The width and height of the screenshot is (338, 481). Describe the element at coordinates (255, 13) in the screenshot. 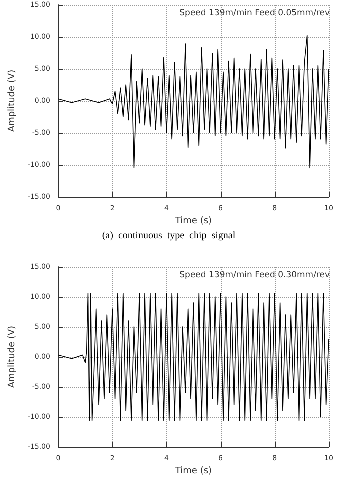

I see `annotation: Speed 139m/min Feed 0.05mm/rev` at that location.